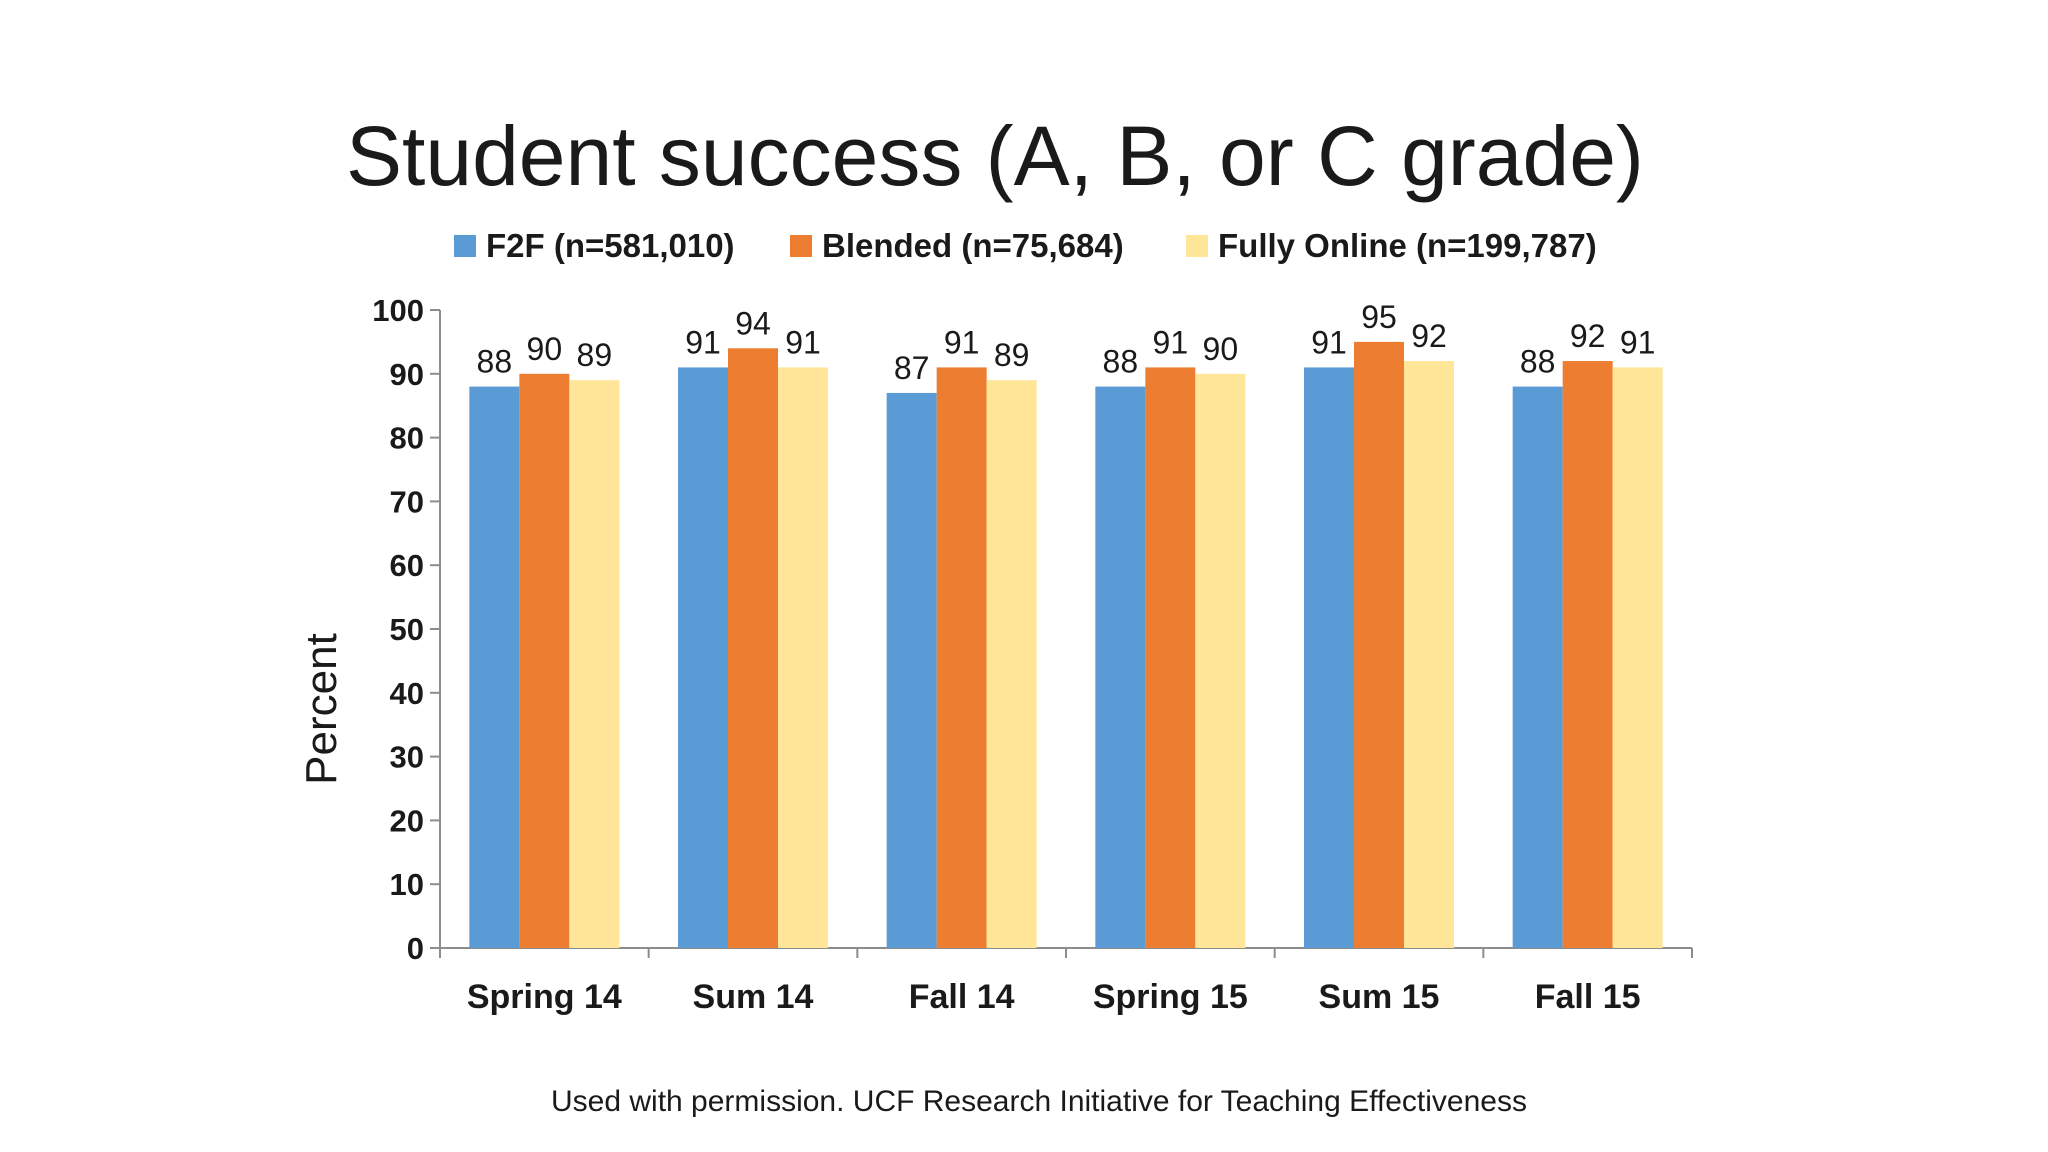 Image resolution: width=2048 pixels, height=1152 pixels. What do you see at coordinates (398, 310) in the screenshot?
I see `y-tick-label: 100` at bounding box center [398, 310].